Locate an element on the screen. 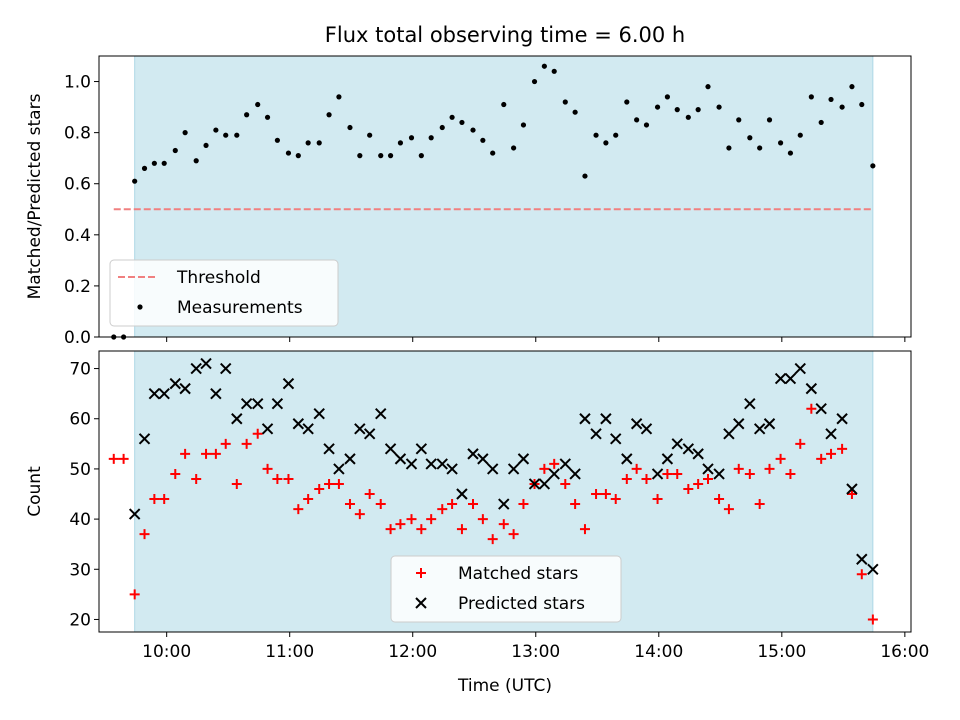 Image resolution: width=960 pixels, height=720 pixels. y-tick-label: 60 is located at coordinates (80, 420).